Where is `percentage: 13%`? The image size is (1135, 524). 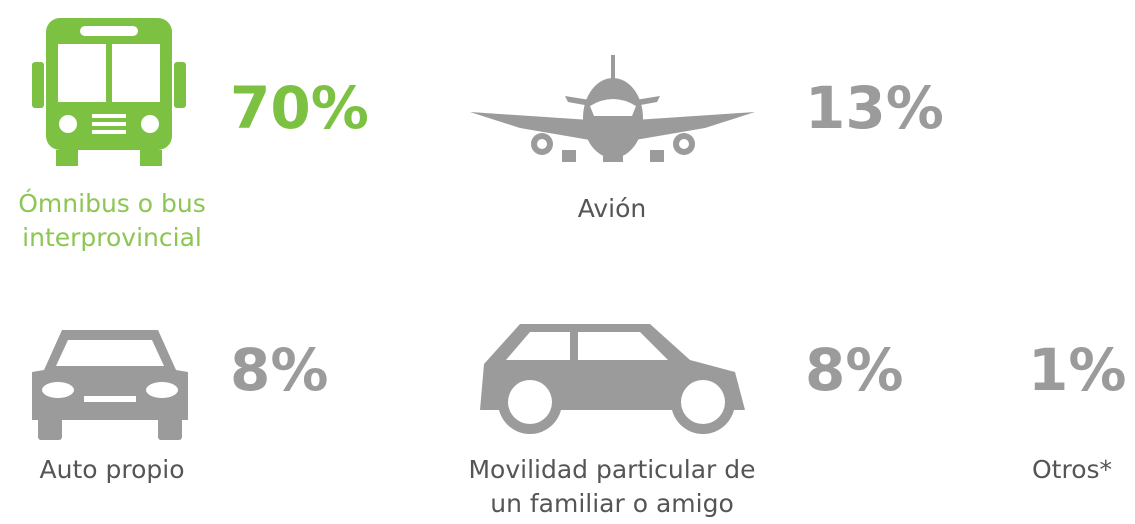 percentage: 13% is located at coordinates (874, 108).